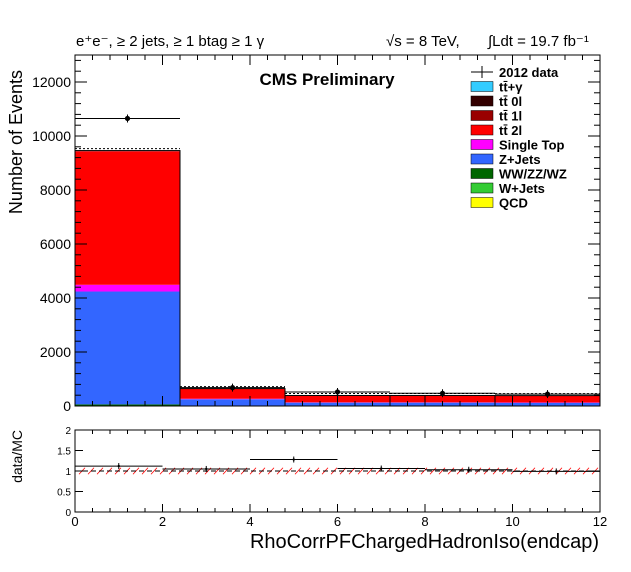 The width and height of the screenshot is (631, 572). I want to click on legend-swatch-tt2l, so click(482, 130).